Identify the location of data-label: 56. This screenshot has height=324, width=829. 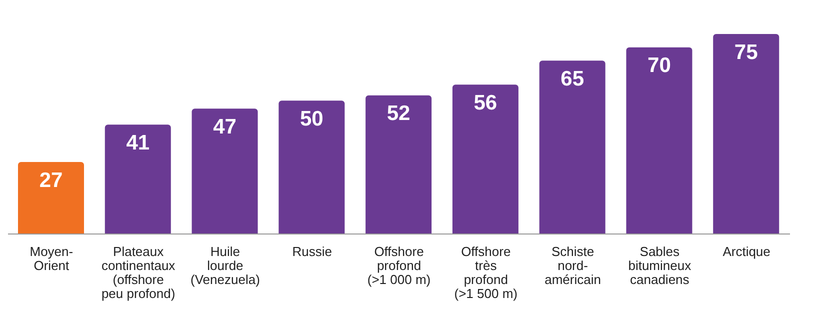
(486, 103).